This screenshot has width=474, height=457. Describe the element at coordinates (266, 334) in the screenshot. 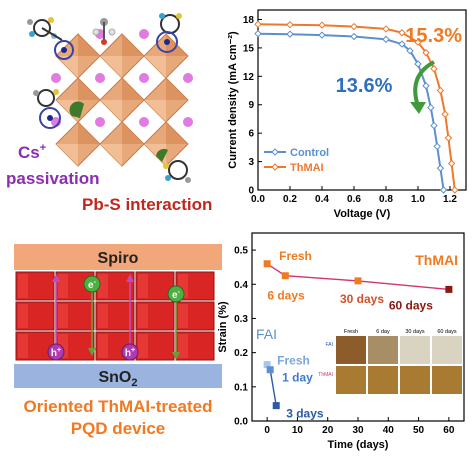

I see `series-name-fai: FAI` at that location.